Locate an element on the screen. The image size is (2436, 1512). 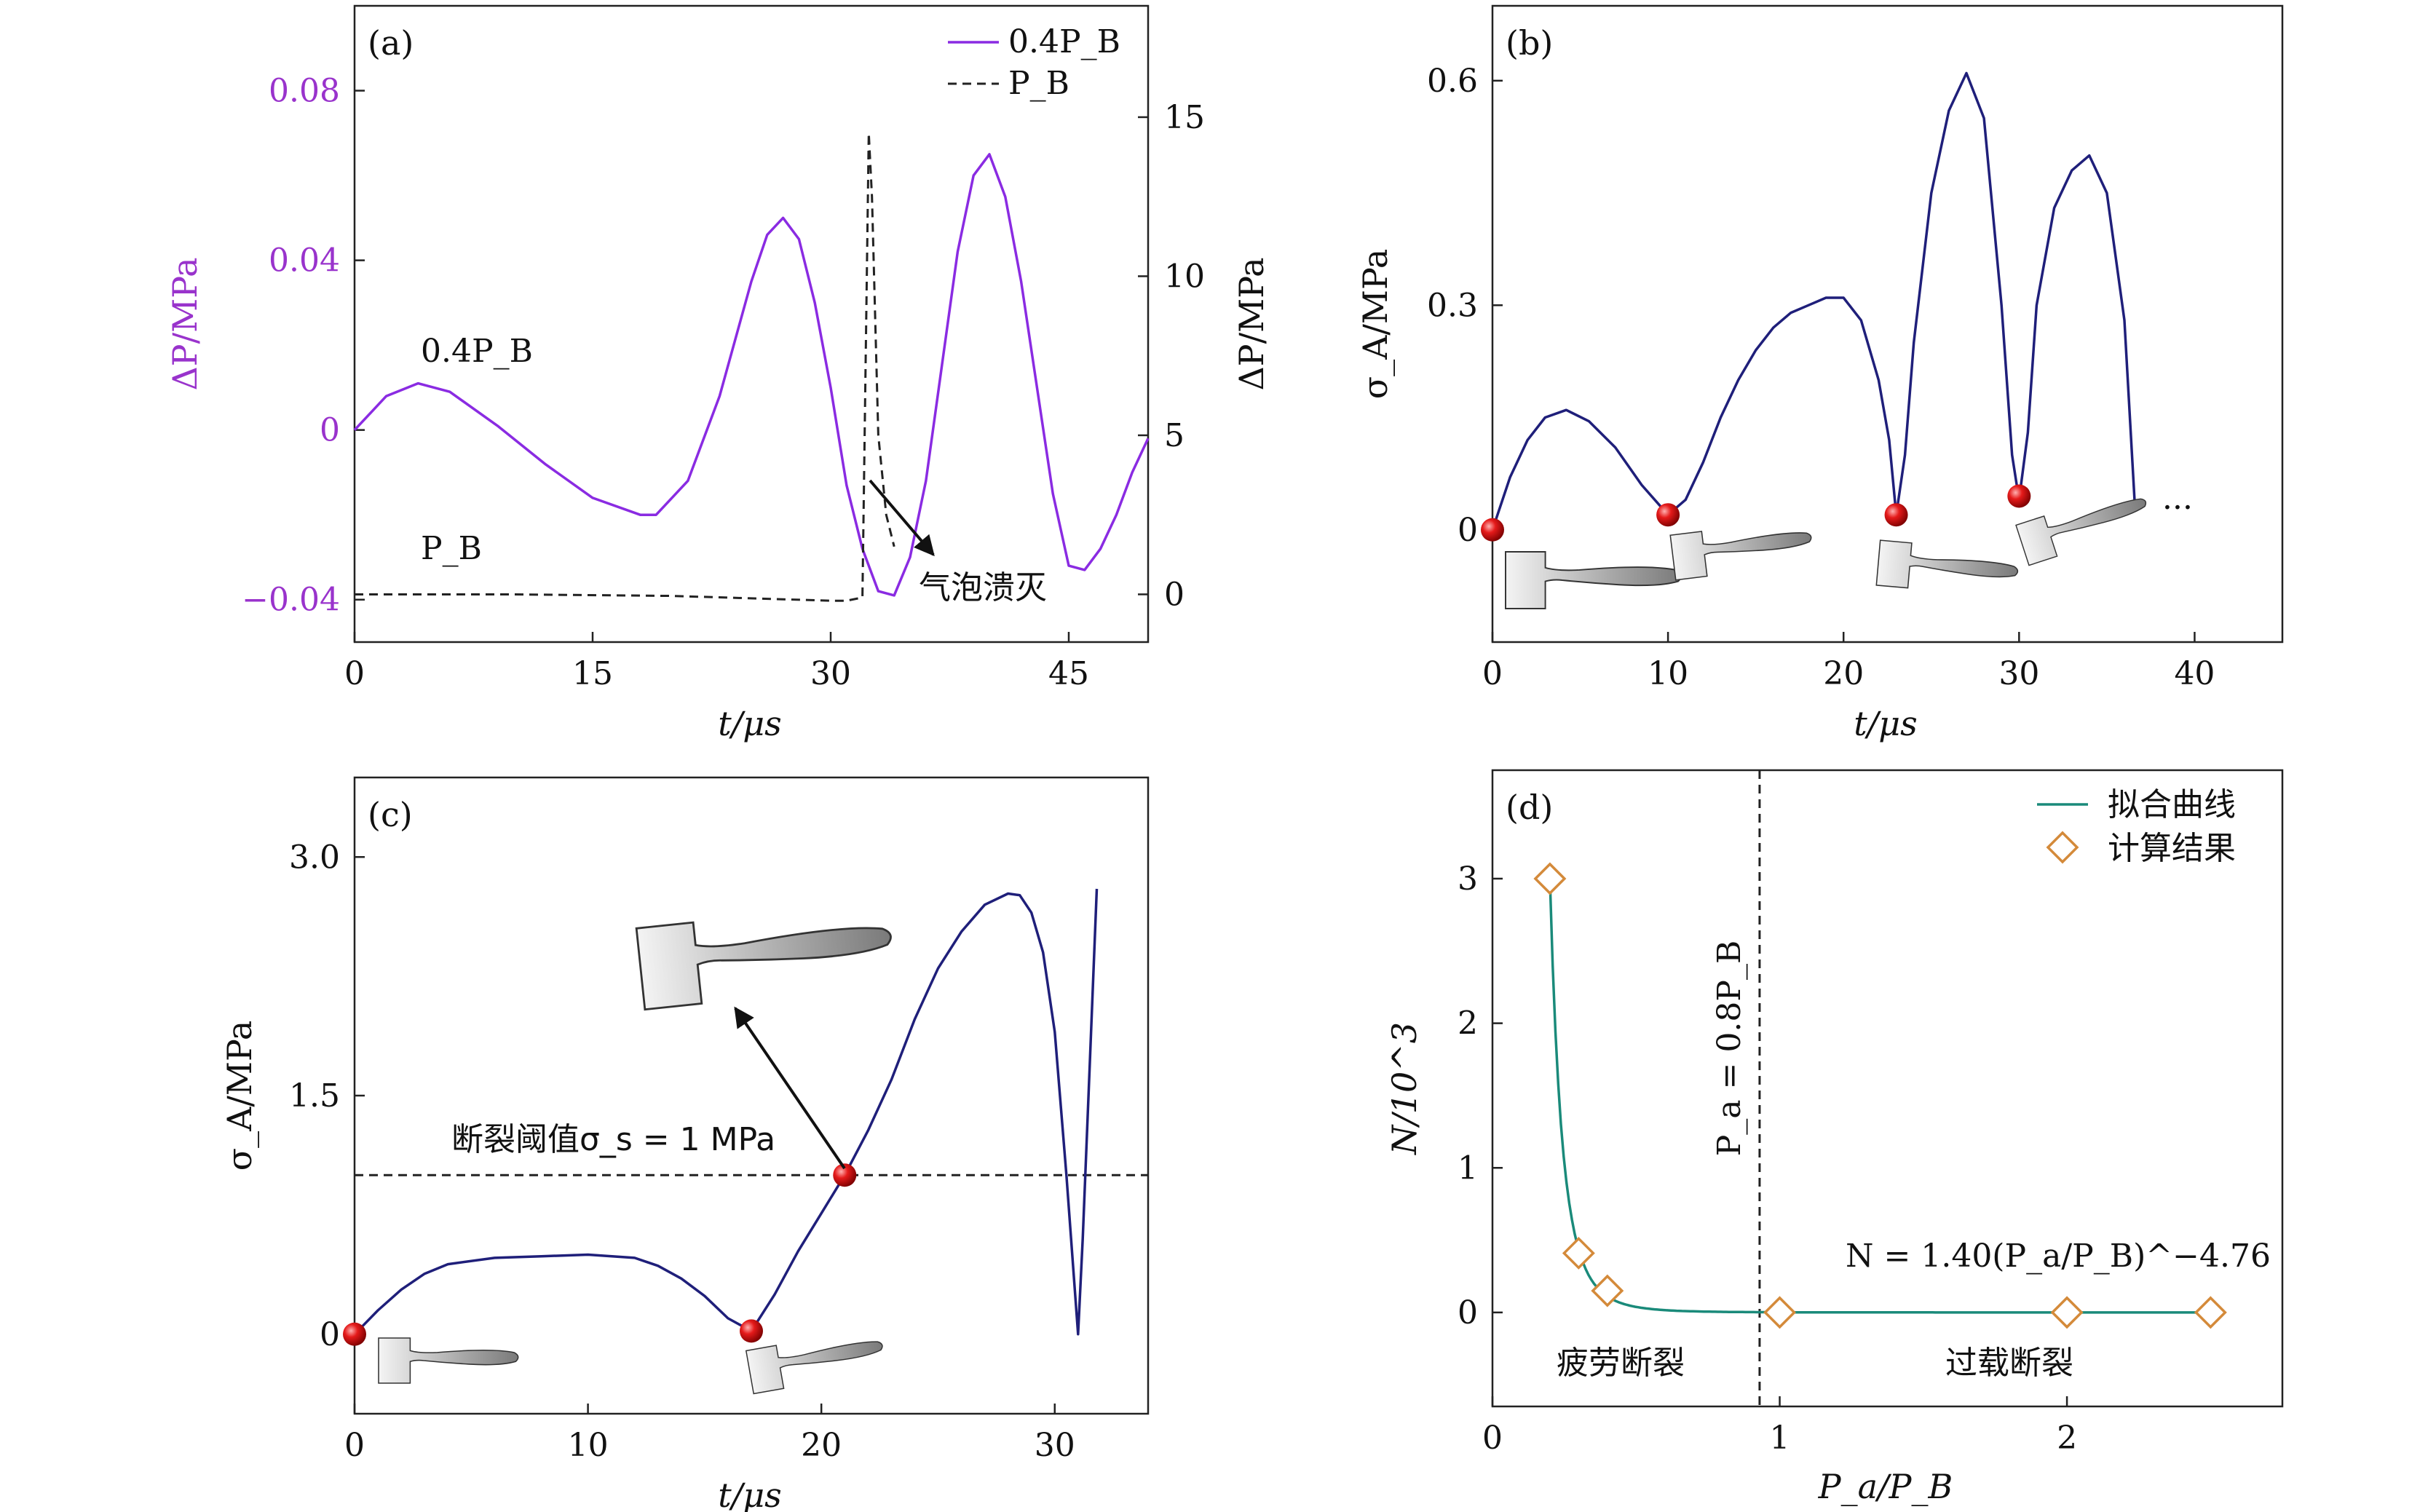
panel-c-x-tick-label: 0 is located at coordinates (354, 1445).